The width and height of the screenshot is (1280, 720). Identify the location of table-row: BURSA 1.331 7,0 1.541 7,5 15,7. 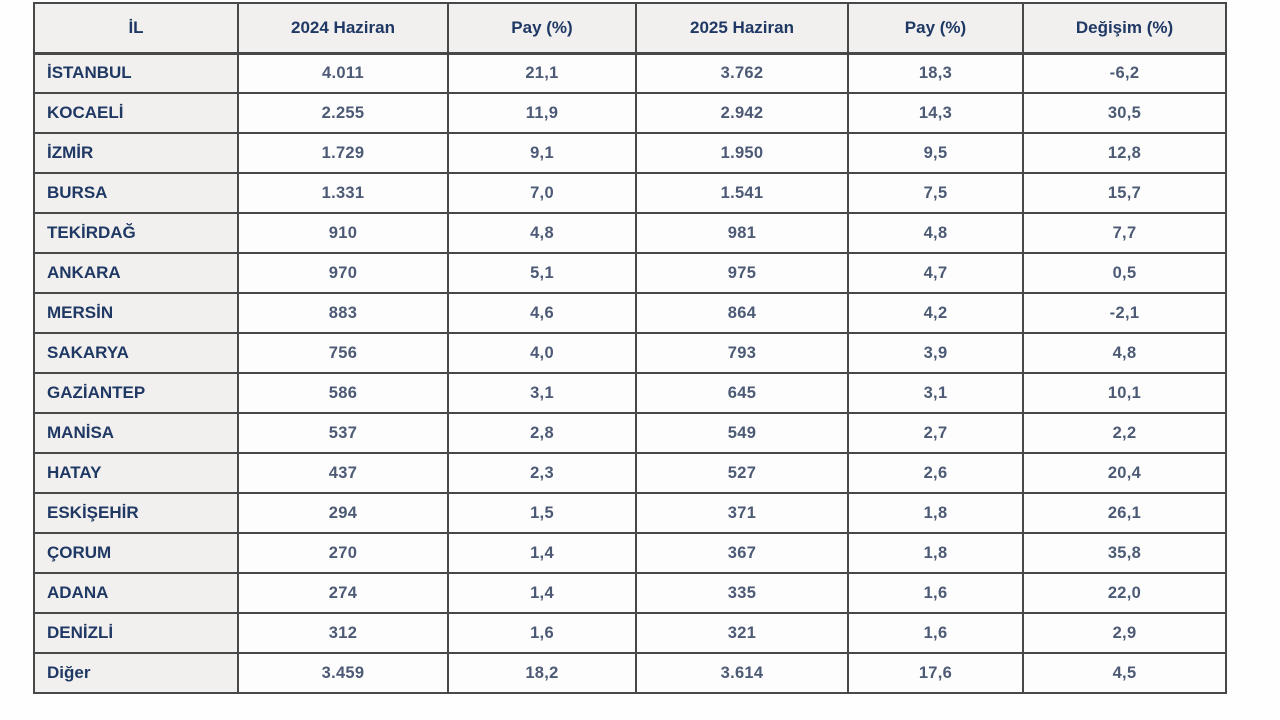
(630, 193).